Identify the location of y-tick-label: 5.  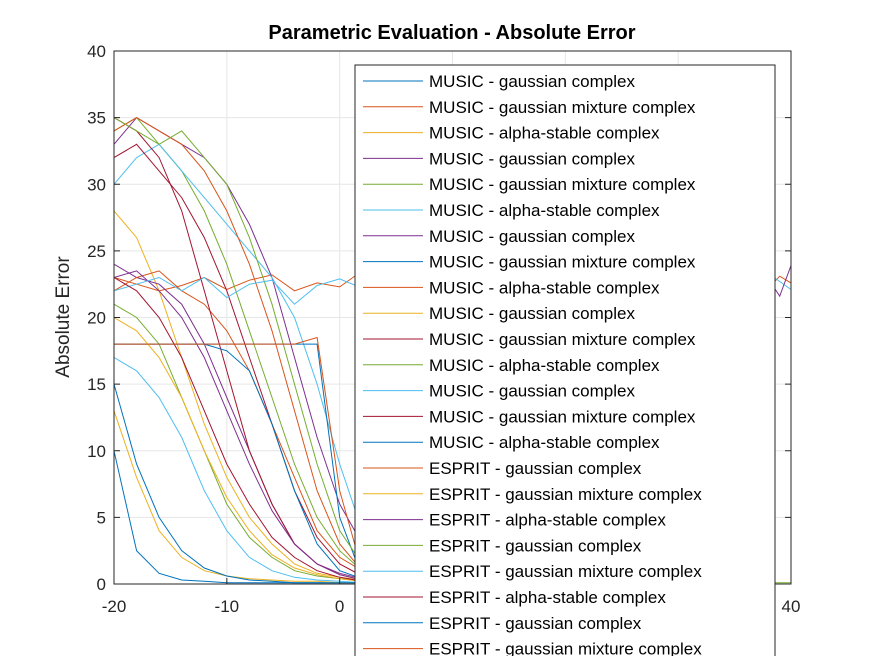
(101, 517).